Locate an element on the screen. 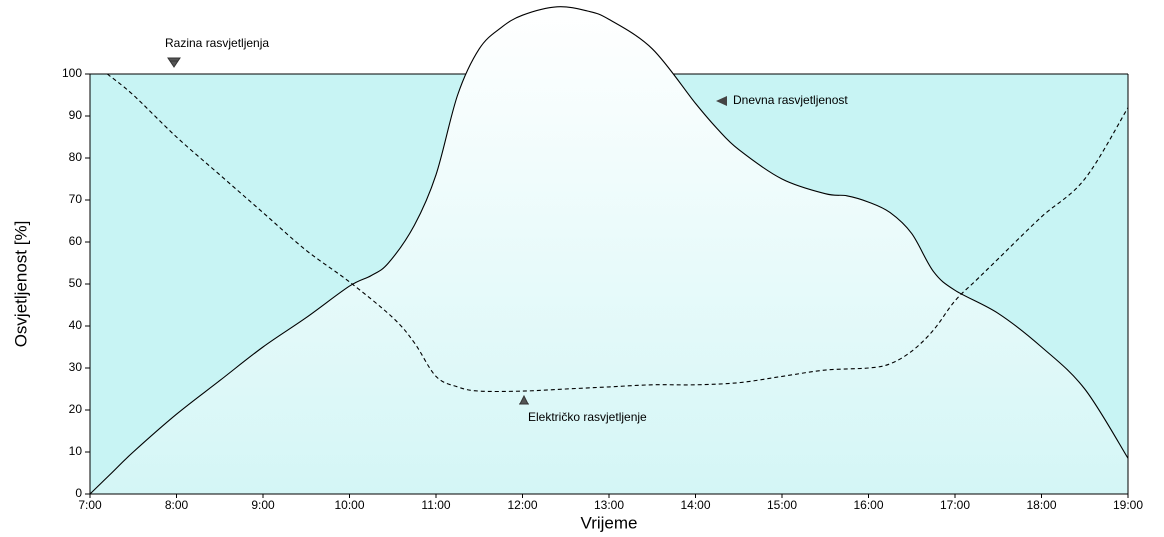  x-tick-label: 14:00 is located at coordinates (695, 505).